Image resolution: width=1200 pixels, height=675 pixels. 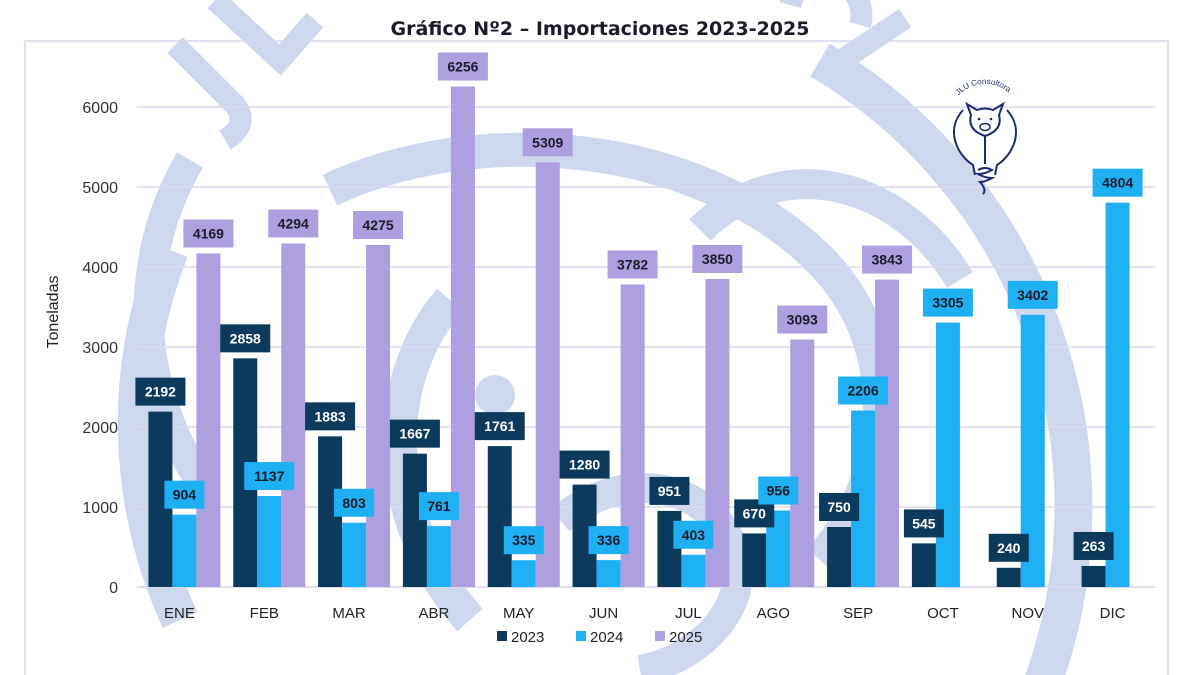 What do you see at coordinates (839, 507) in the screenshot?
I see `data-label: 750` at bounding box center [839, 507].